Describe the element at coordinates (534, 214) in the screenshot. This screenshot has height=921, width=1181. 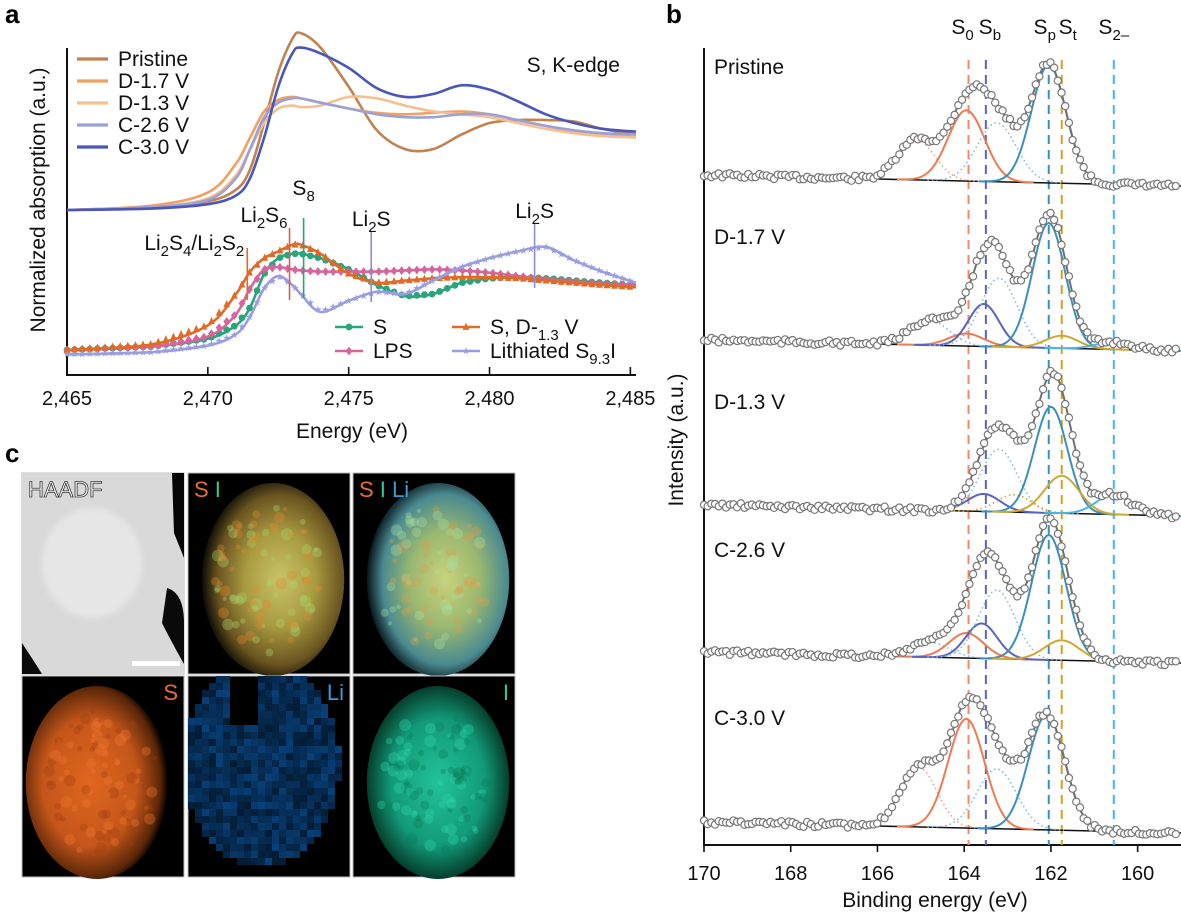
I see `annotation-label-li2s: Li2S` at that location.